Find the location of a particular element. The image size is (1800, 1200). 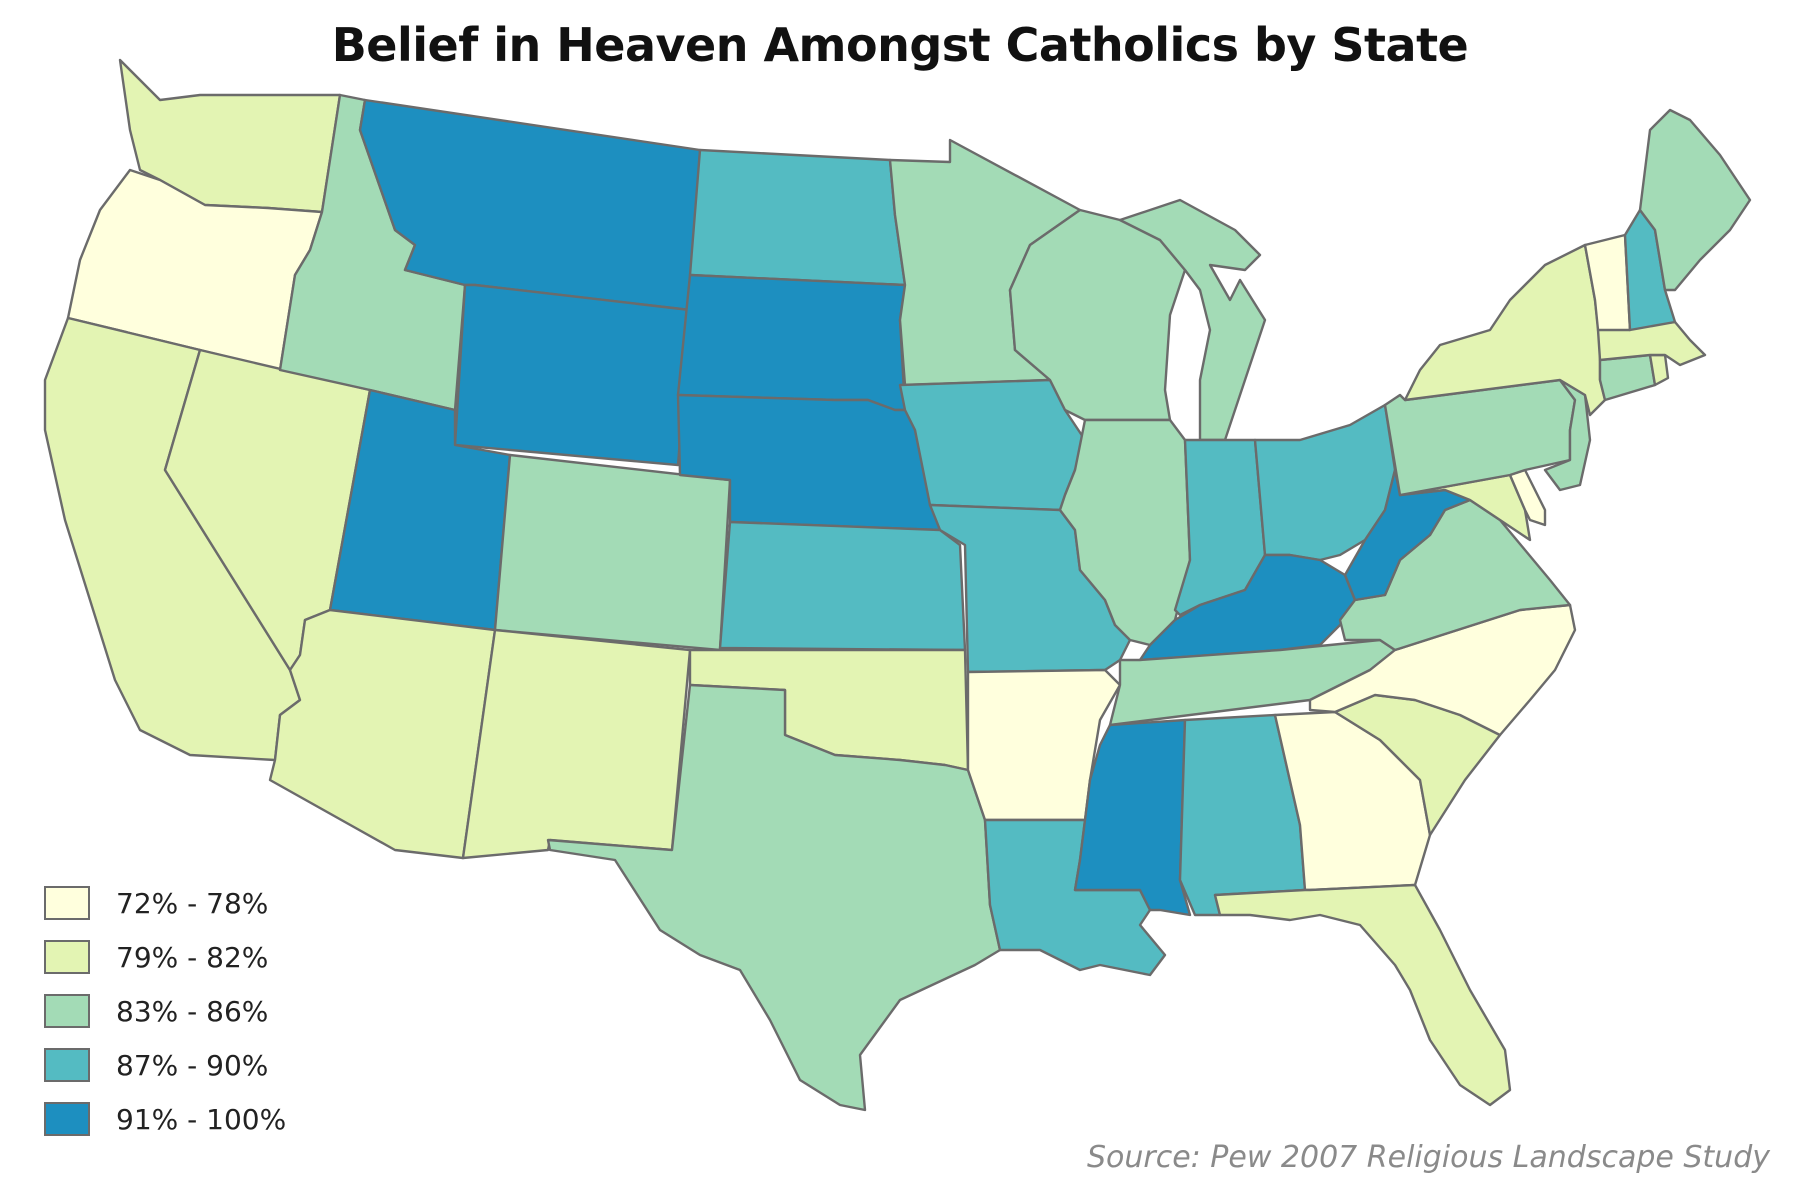

legend-item: 83% - 86% is located at coordinates (165, 1011).